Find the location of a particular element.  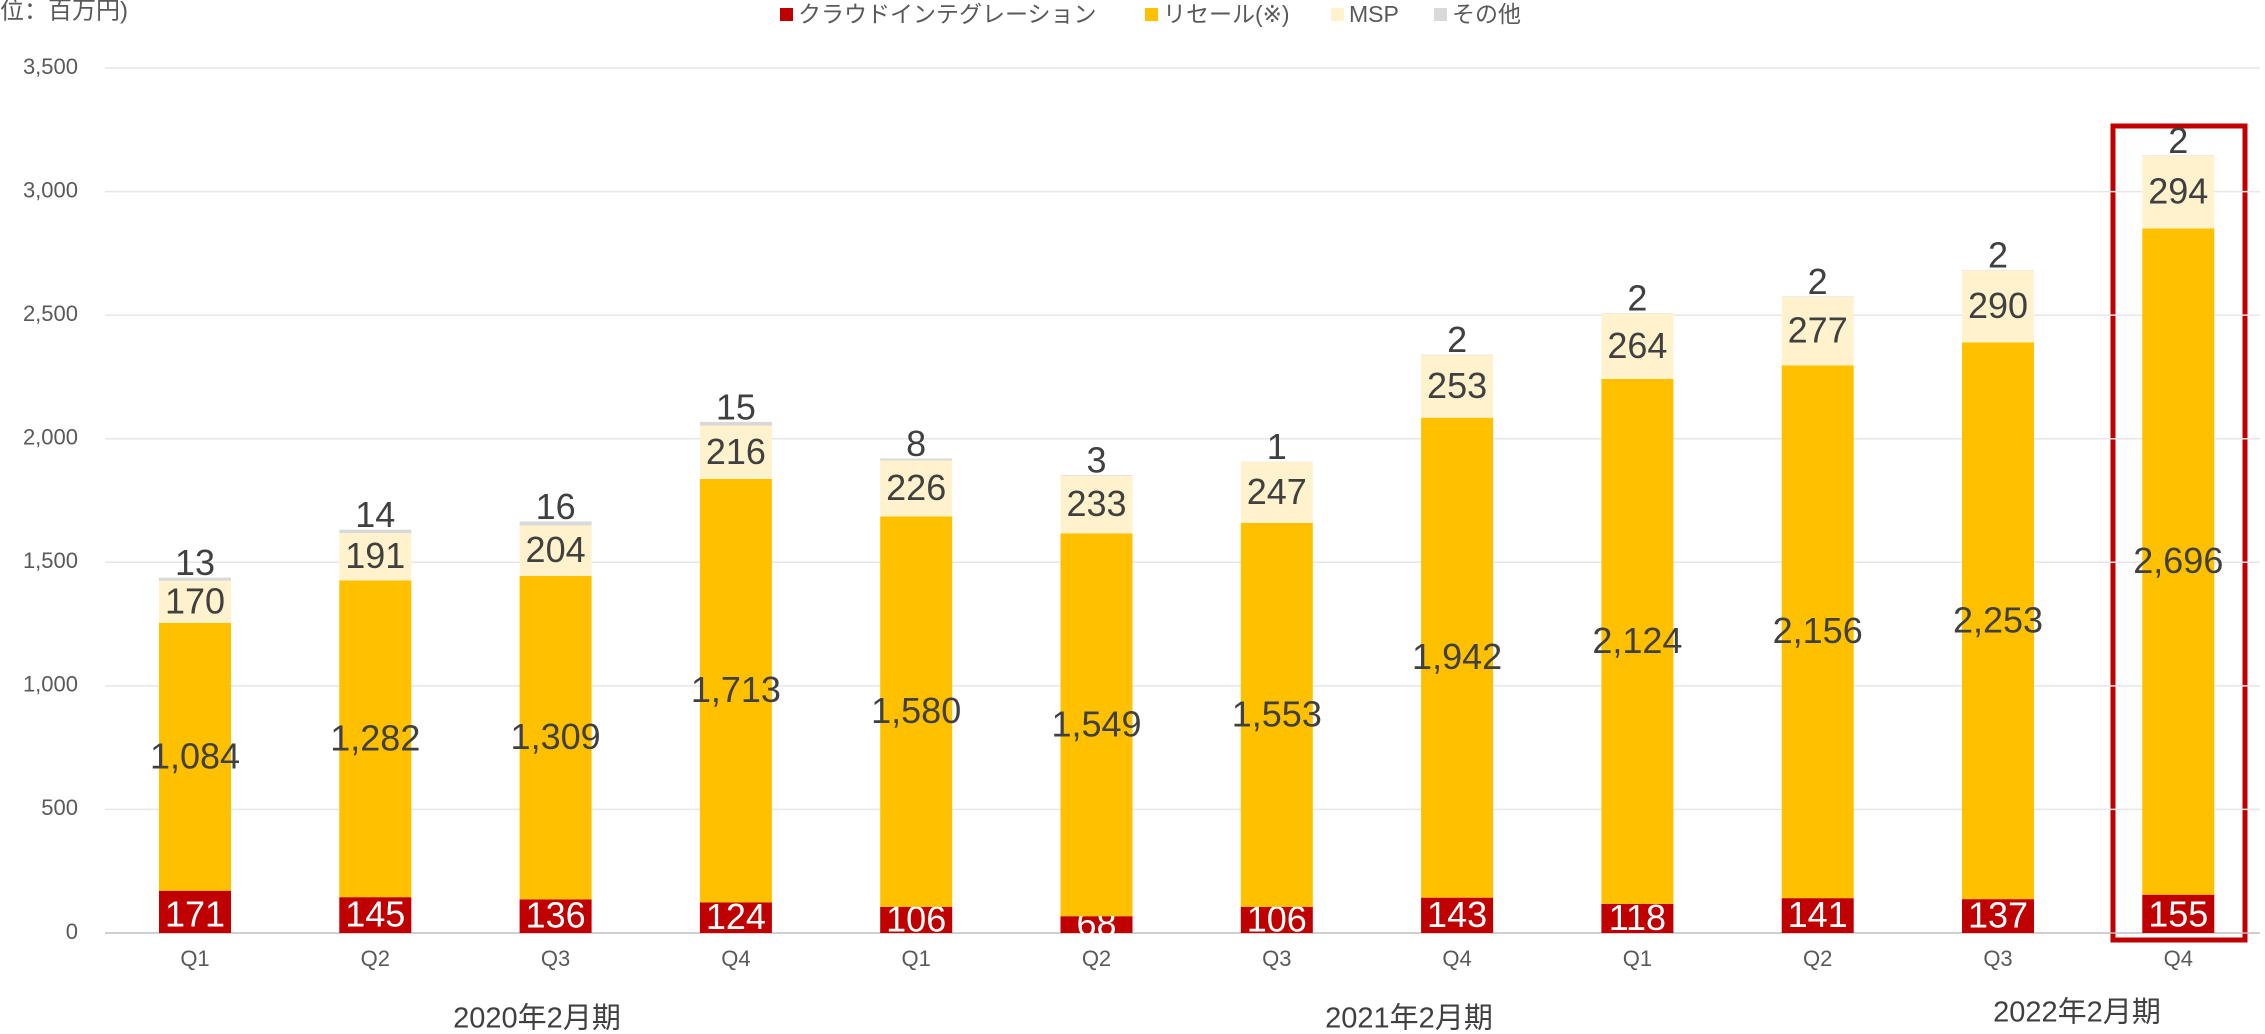

data-label: 136 is located at coordinates (556, 915).